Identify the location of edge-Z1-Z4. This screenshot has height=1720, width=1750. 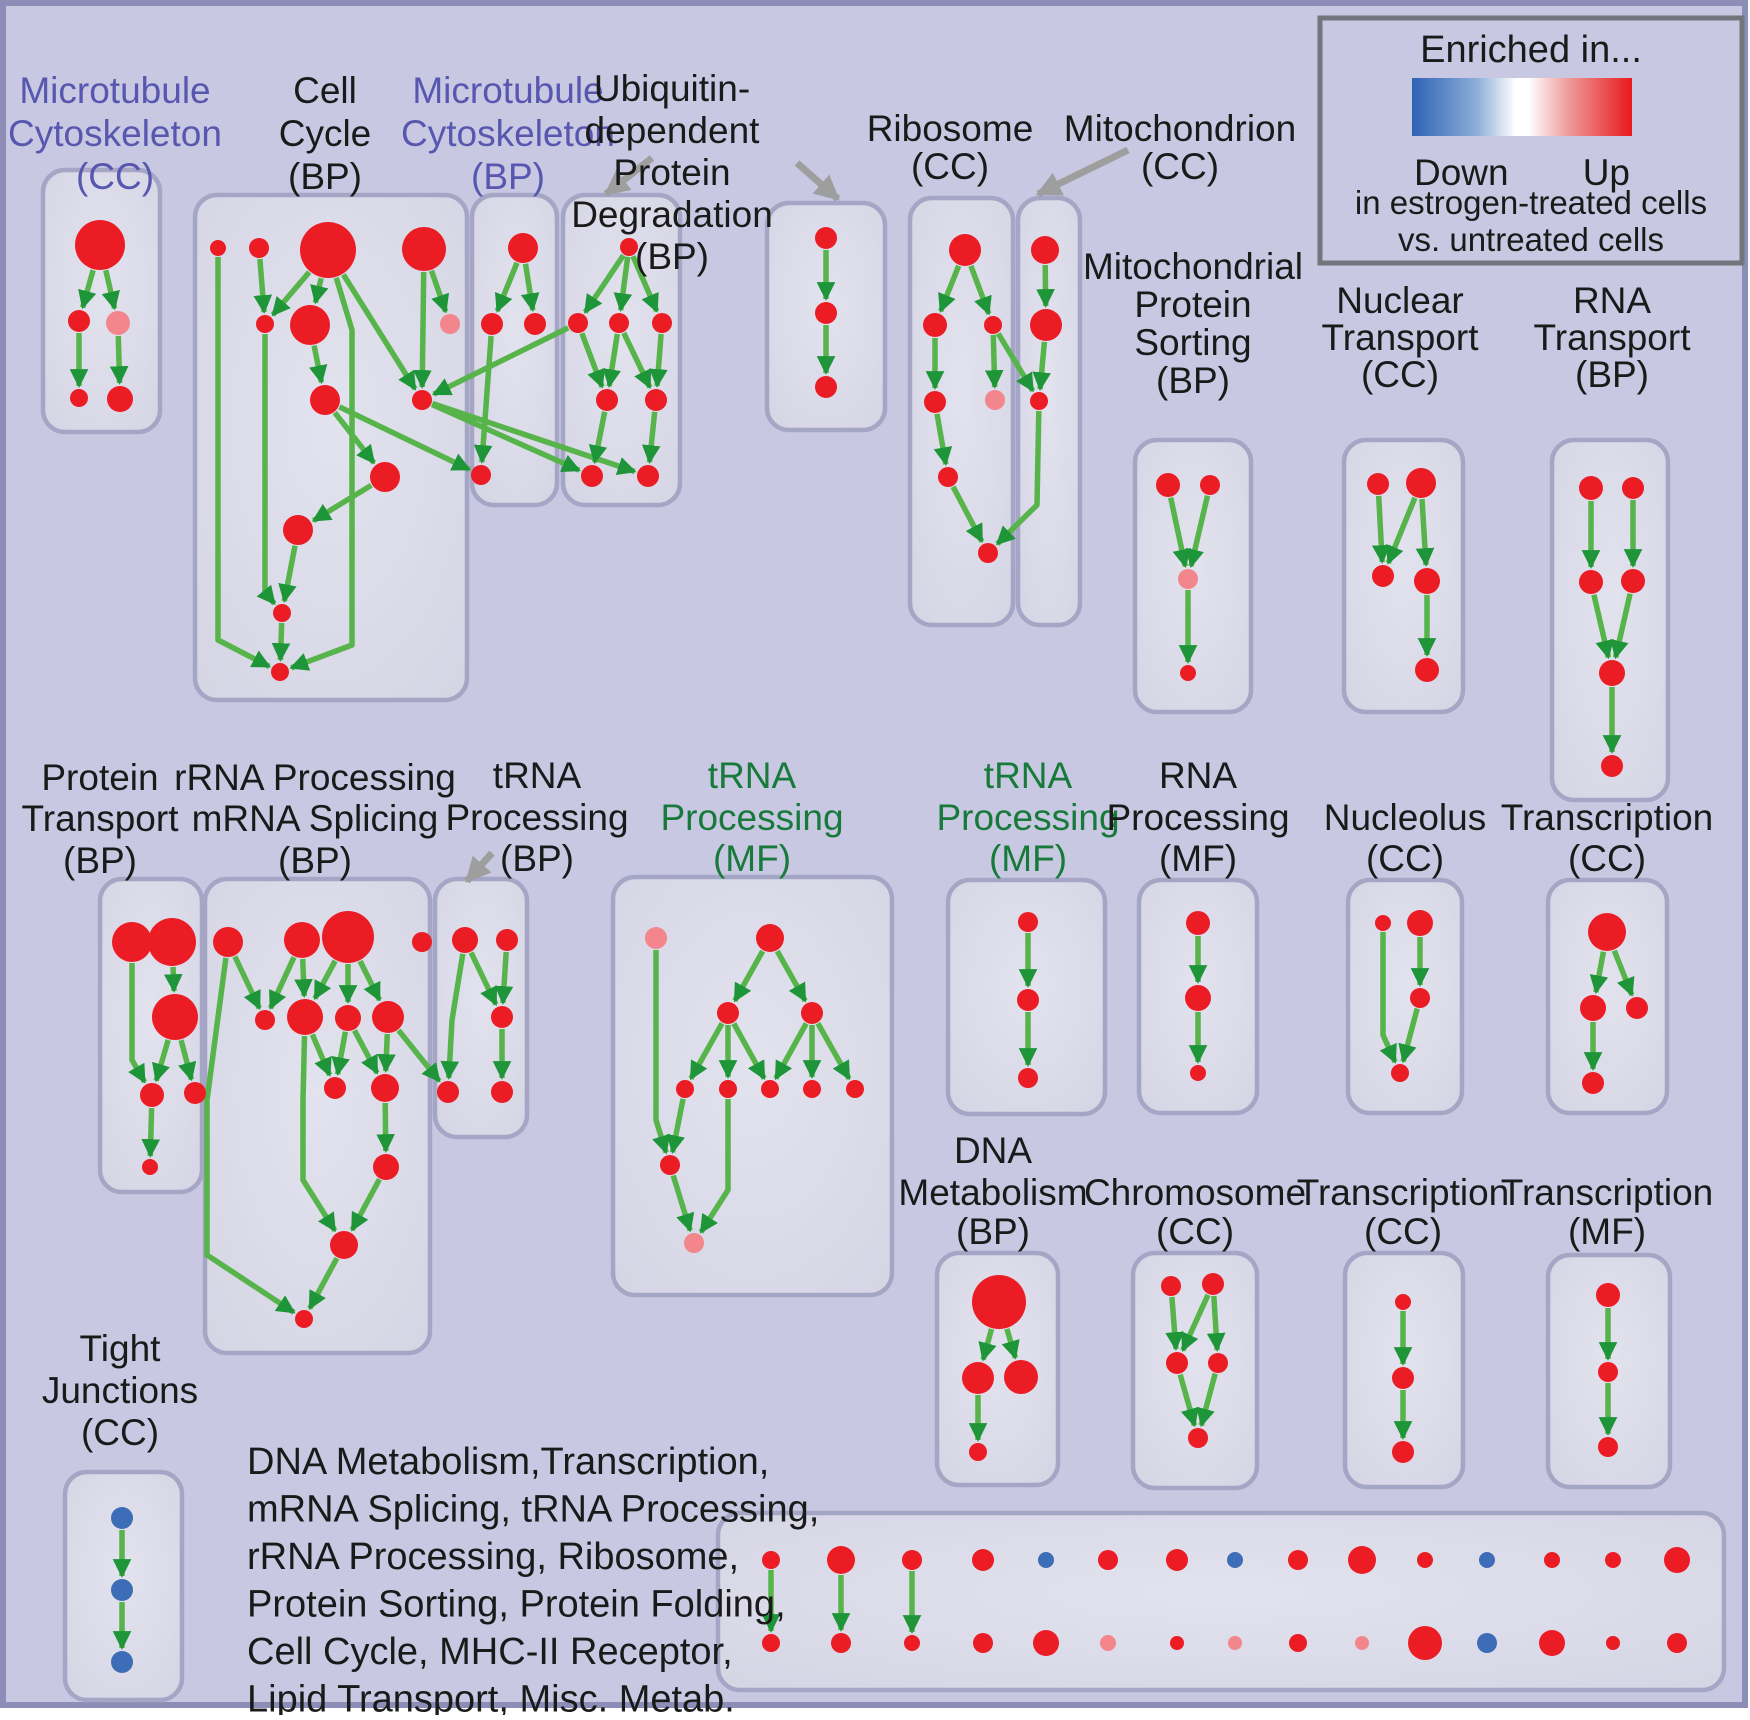
(1388, 998).